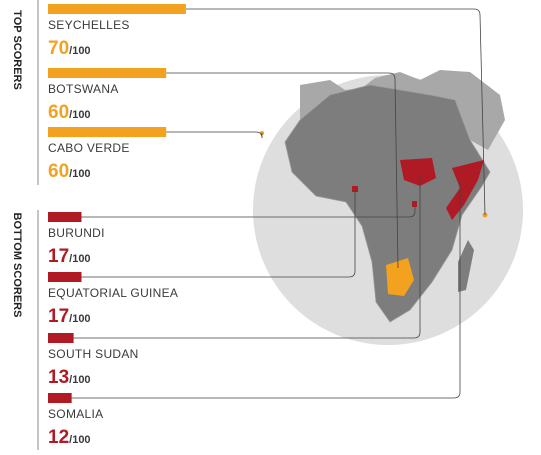 The height and width of the screenshot is (455, 541). I want to click on south-sudan-shape, so click(418, 172).